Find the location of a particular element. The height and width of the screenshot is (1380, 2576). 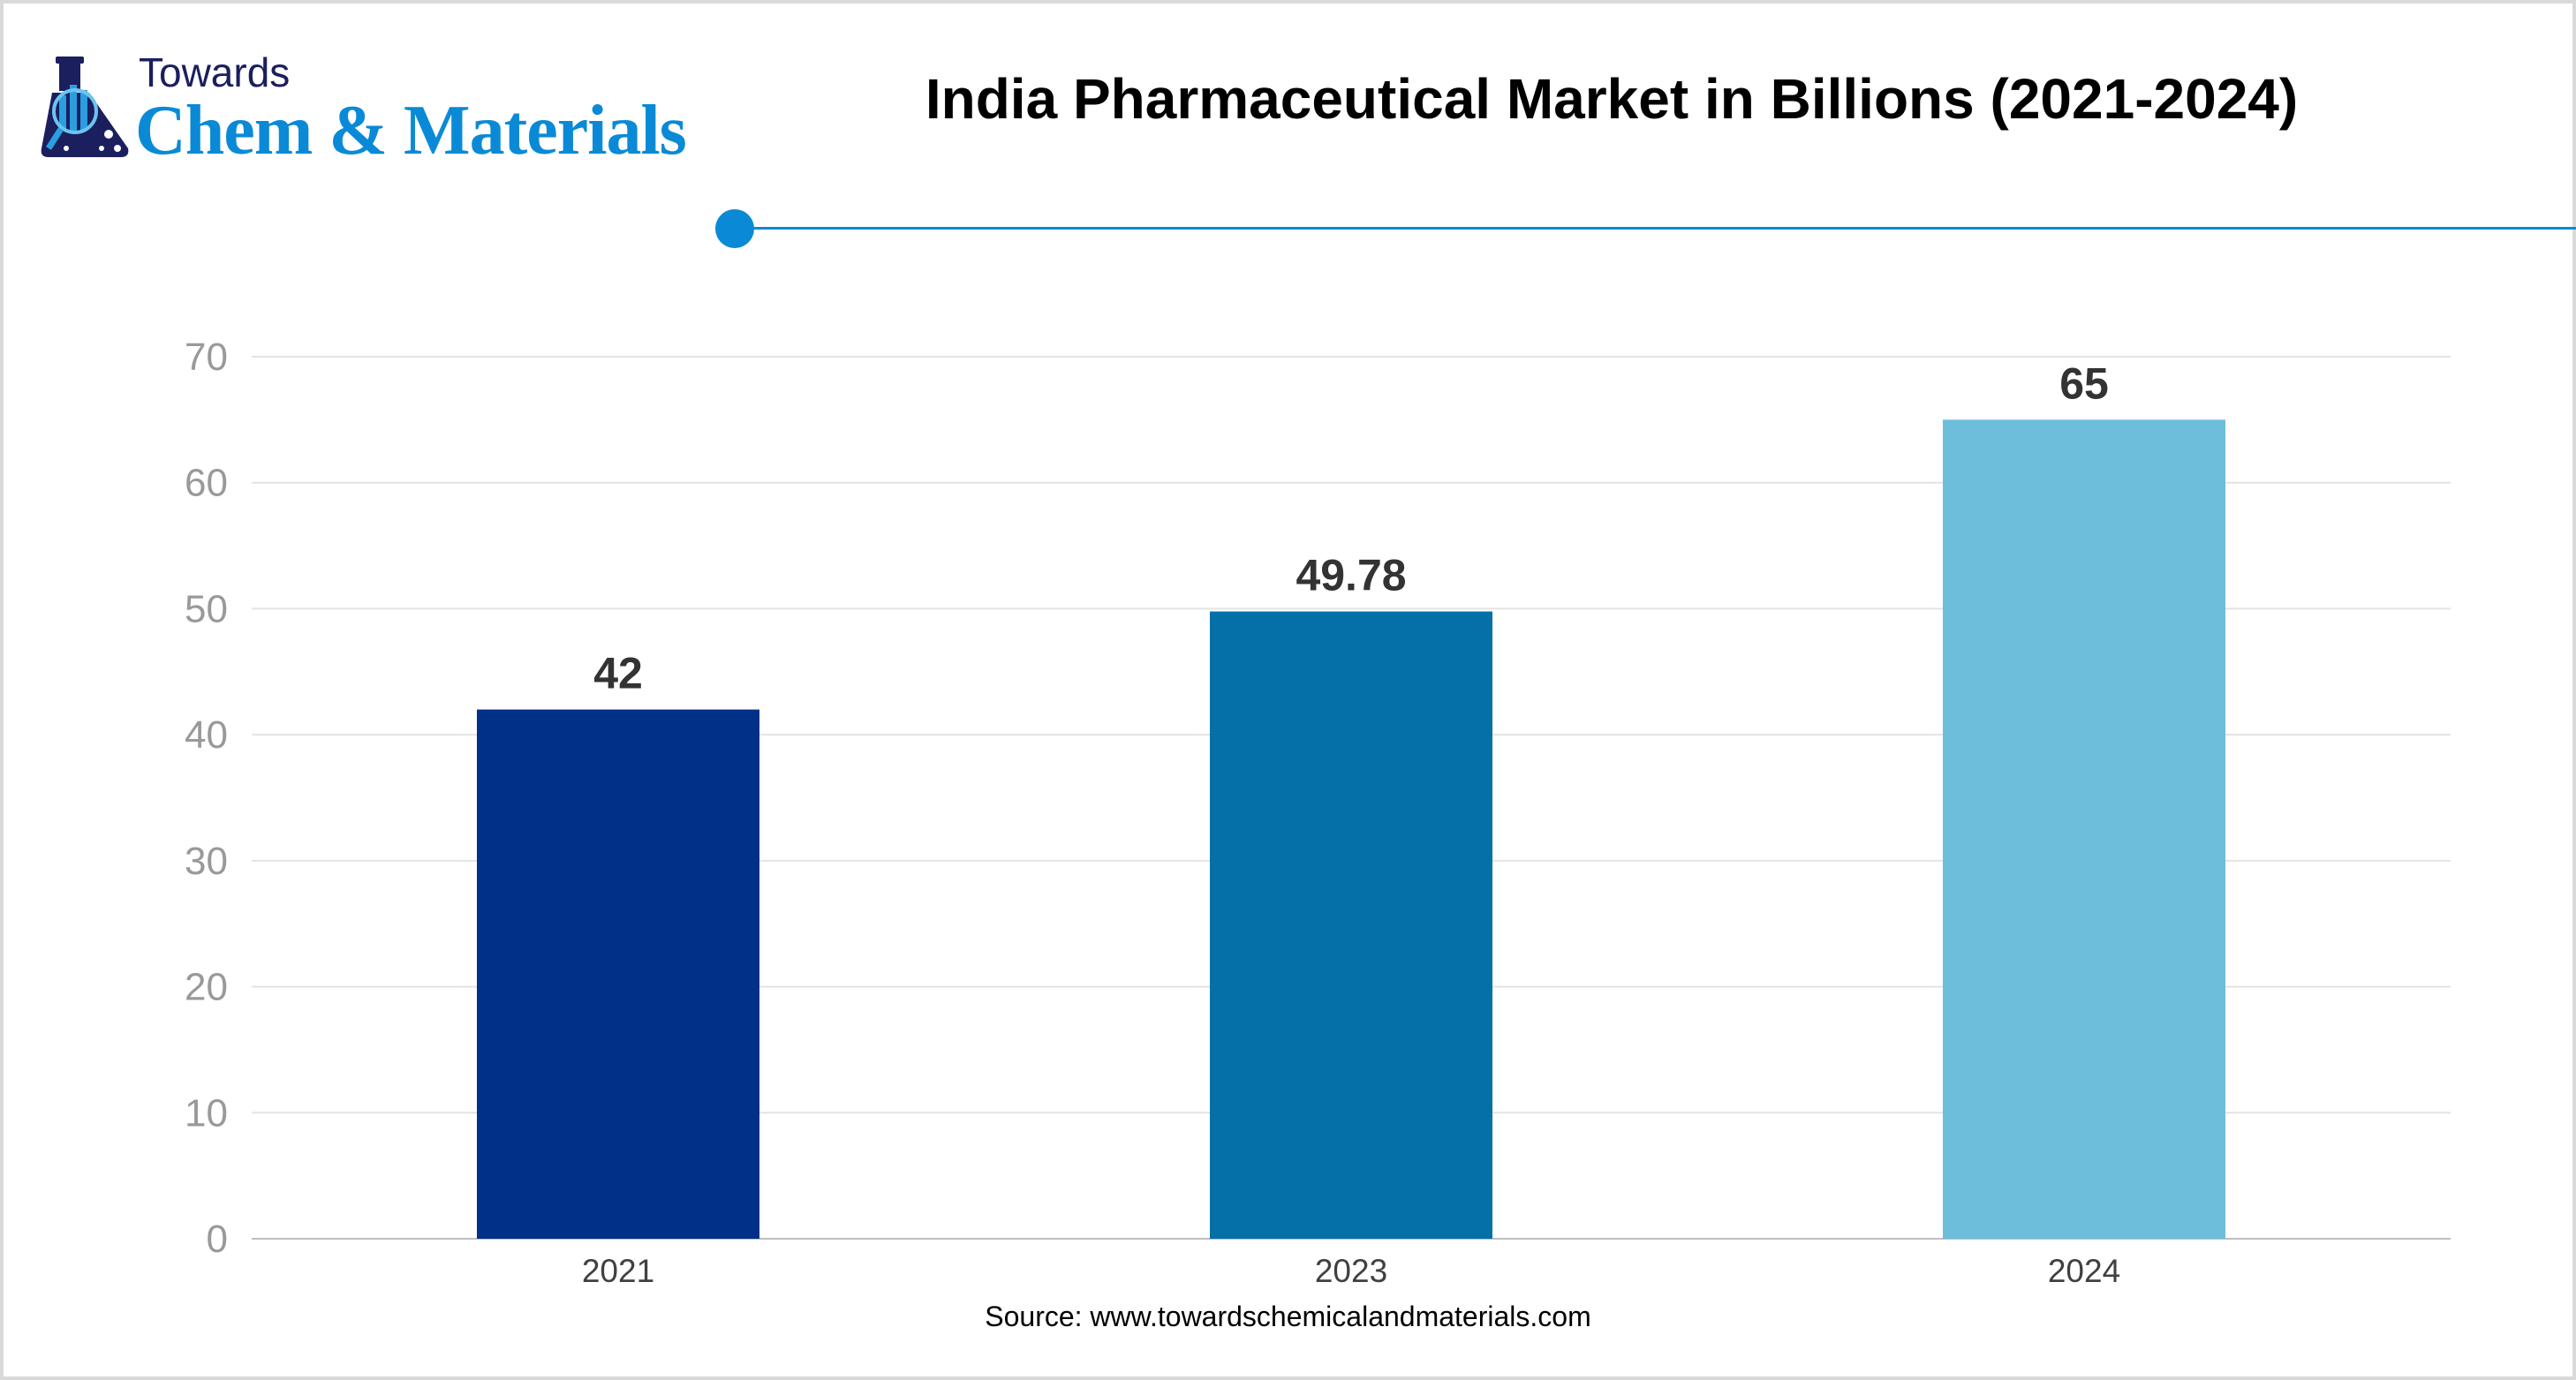

y-tick-label: 10 is located at coordinates (207, 1113).